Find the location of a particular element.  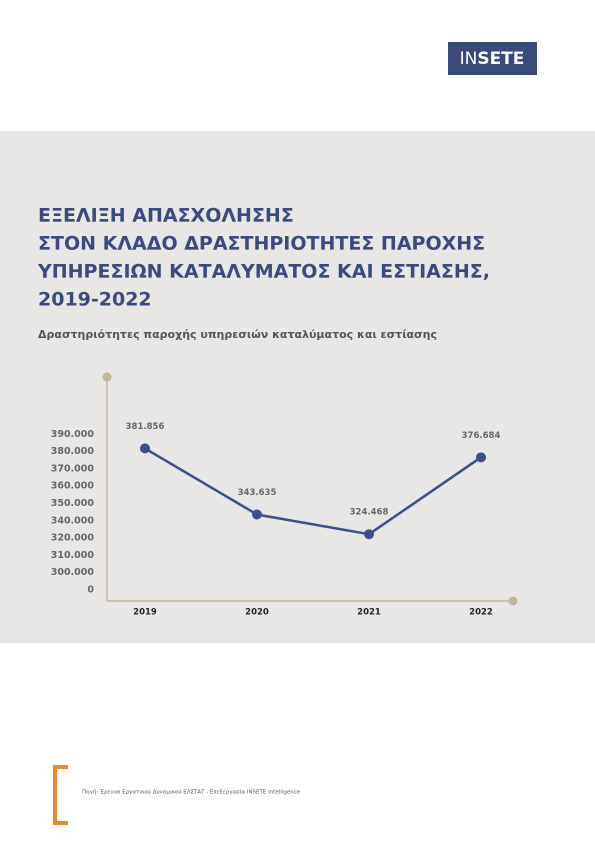

value-label: 376.684 is located at coordinates (481, 436).